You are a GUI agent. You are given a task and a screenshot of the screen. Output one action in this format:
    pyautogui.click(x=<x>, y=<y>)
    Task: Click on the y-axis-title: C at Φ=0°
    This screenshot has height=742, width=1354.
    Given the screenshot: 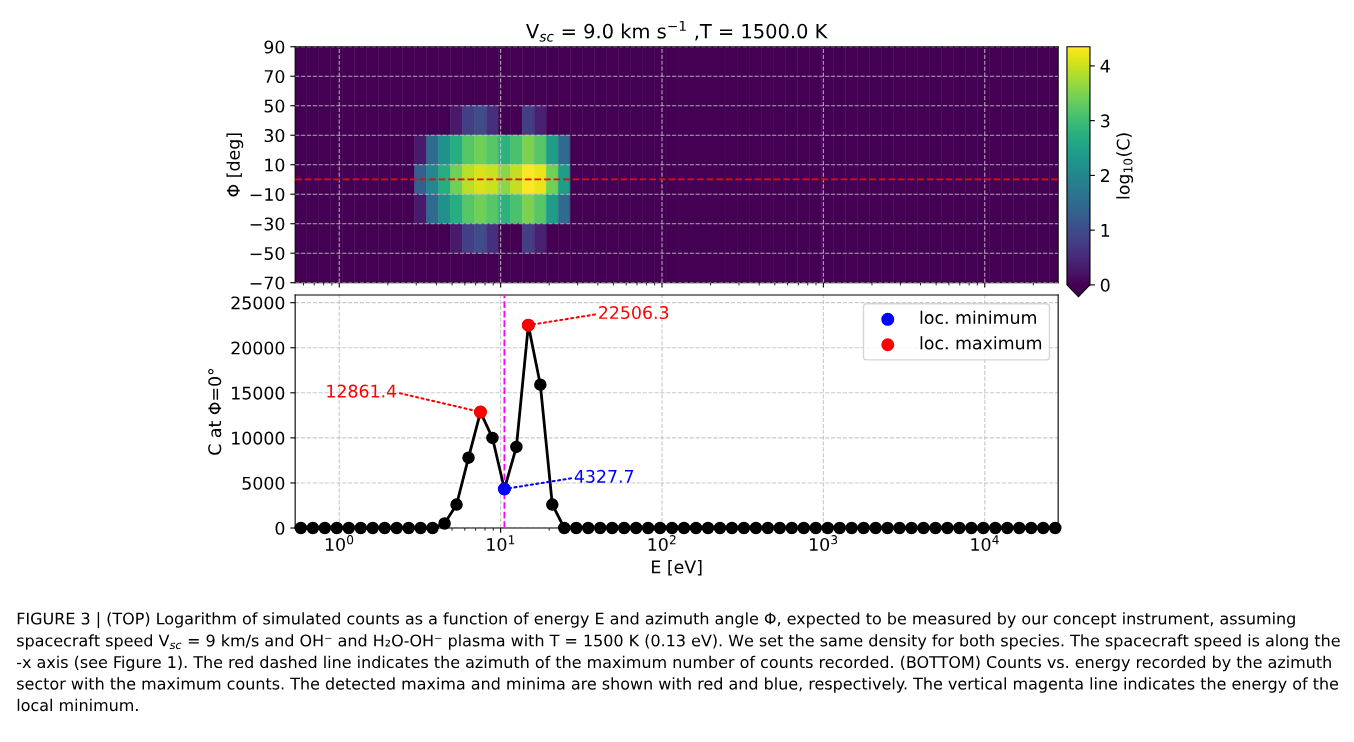 What is the action you would take?
    pyautogui.click(x=215, y=411)
    